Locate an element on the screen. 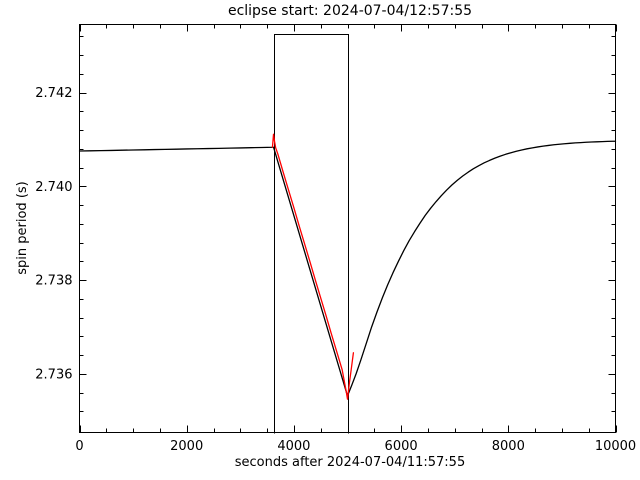 The width and height of the screenshot is (640, 480). data-series-line is located at coordinates (313, 266).